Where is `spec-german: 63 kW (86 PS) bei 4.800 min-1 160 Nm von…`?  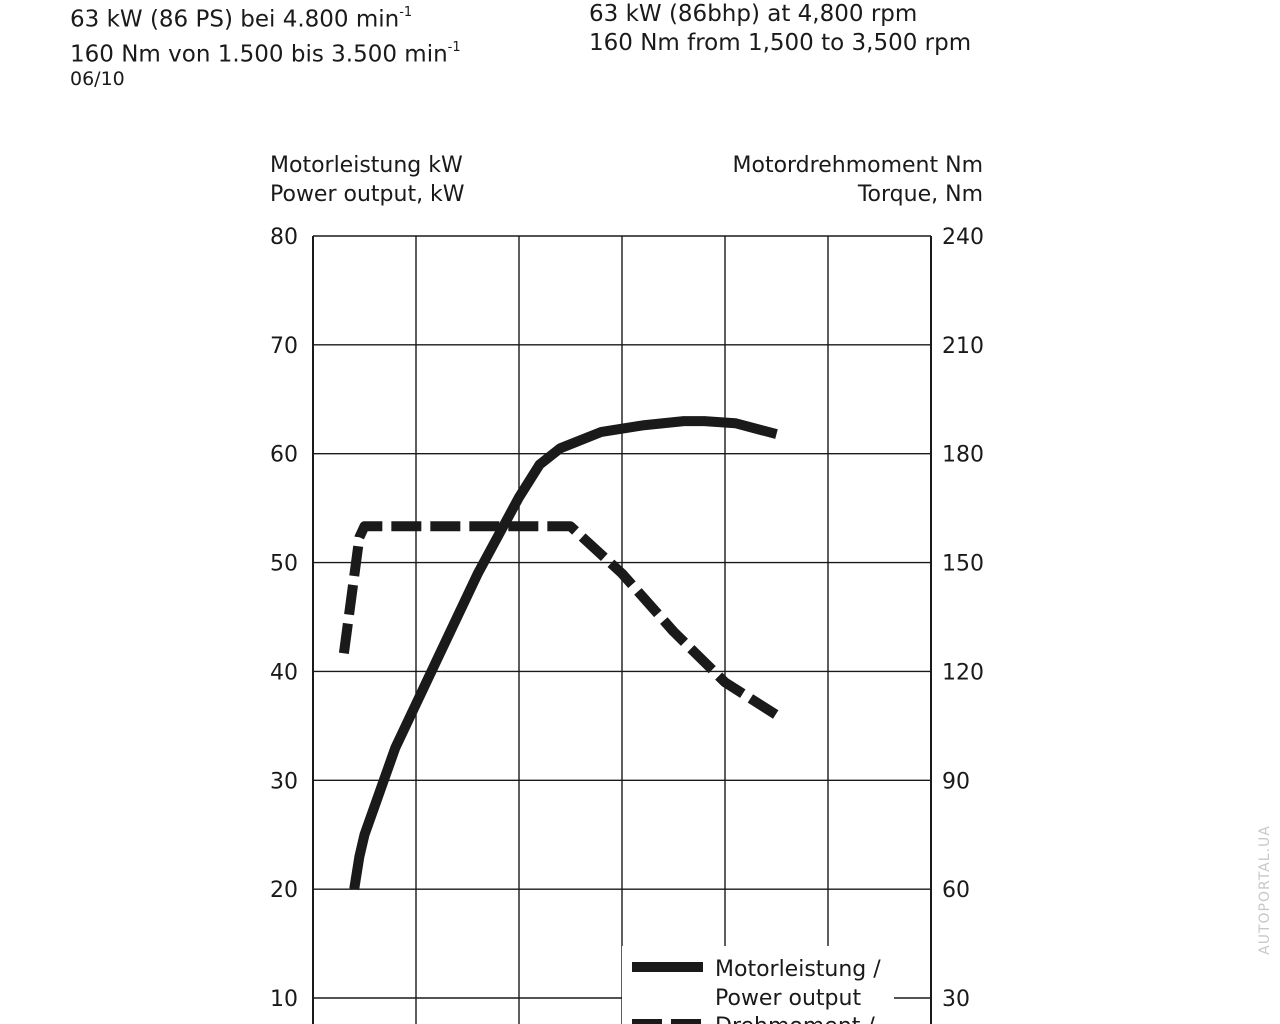 spec-german: 63 kW (86 PS) bei 4.800 min-1 160 Nm von… is located at coordinates (265, 34).